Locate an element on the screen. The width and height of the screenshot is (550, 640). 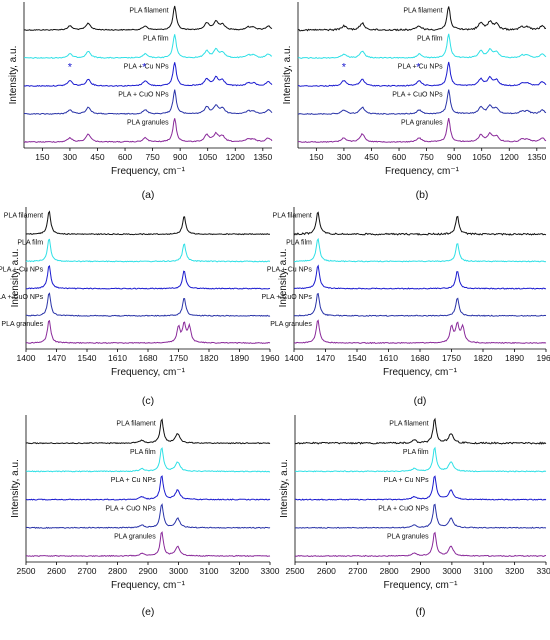
panel-caption: (e) is located at coordinates (148, 612).